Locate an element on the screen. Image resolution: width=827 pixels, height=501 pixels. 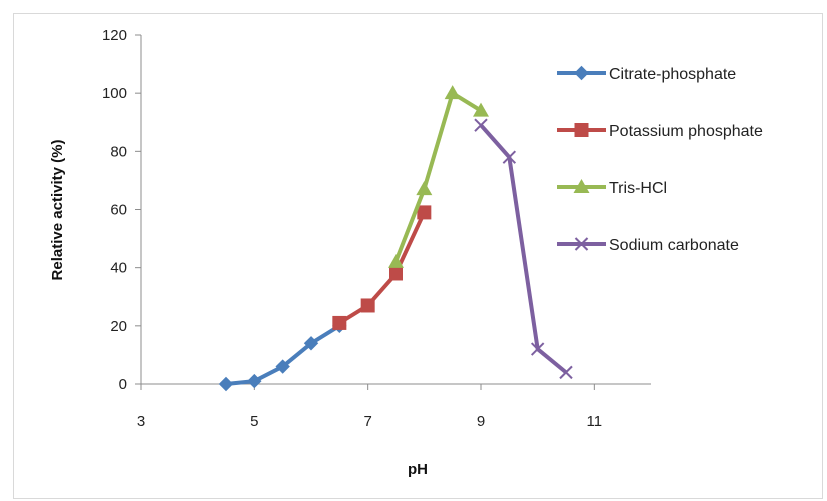
series-sodium-carbonate is located at coordinates (523, 249).